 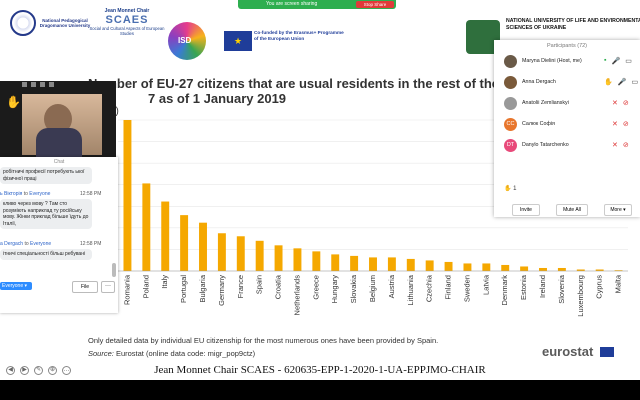 What do you see at coordinates (221, 252) in the screenshot?
I see `bar-germany` at bounding box center [221, 252].